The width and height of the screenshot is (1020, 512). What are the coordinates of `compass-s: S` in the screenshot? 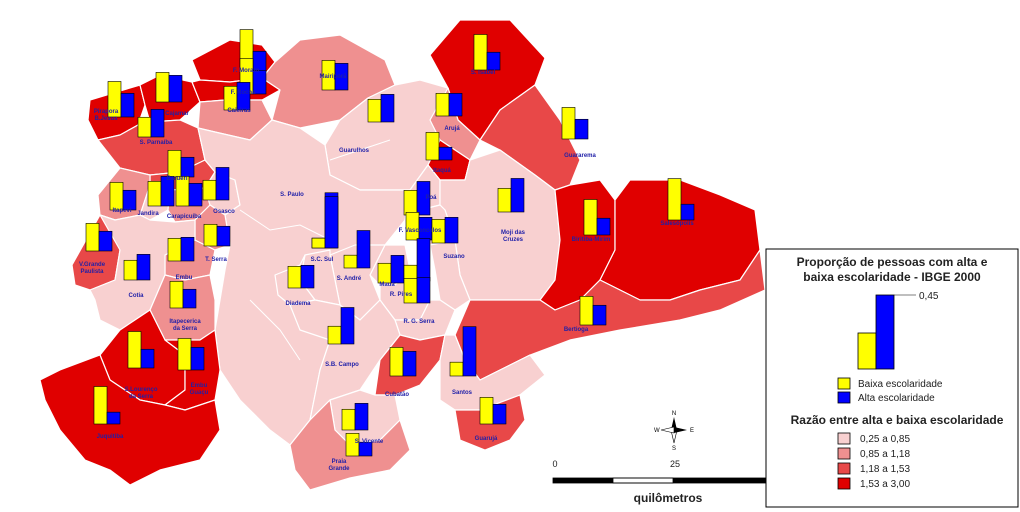 It's located at (674, 449).